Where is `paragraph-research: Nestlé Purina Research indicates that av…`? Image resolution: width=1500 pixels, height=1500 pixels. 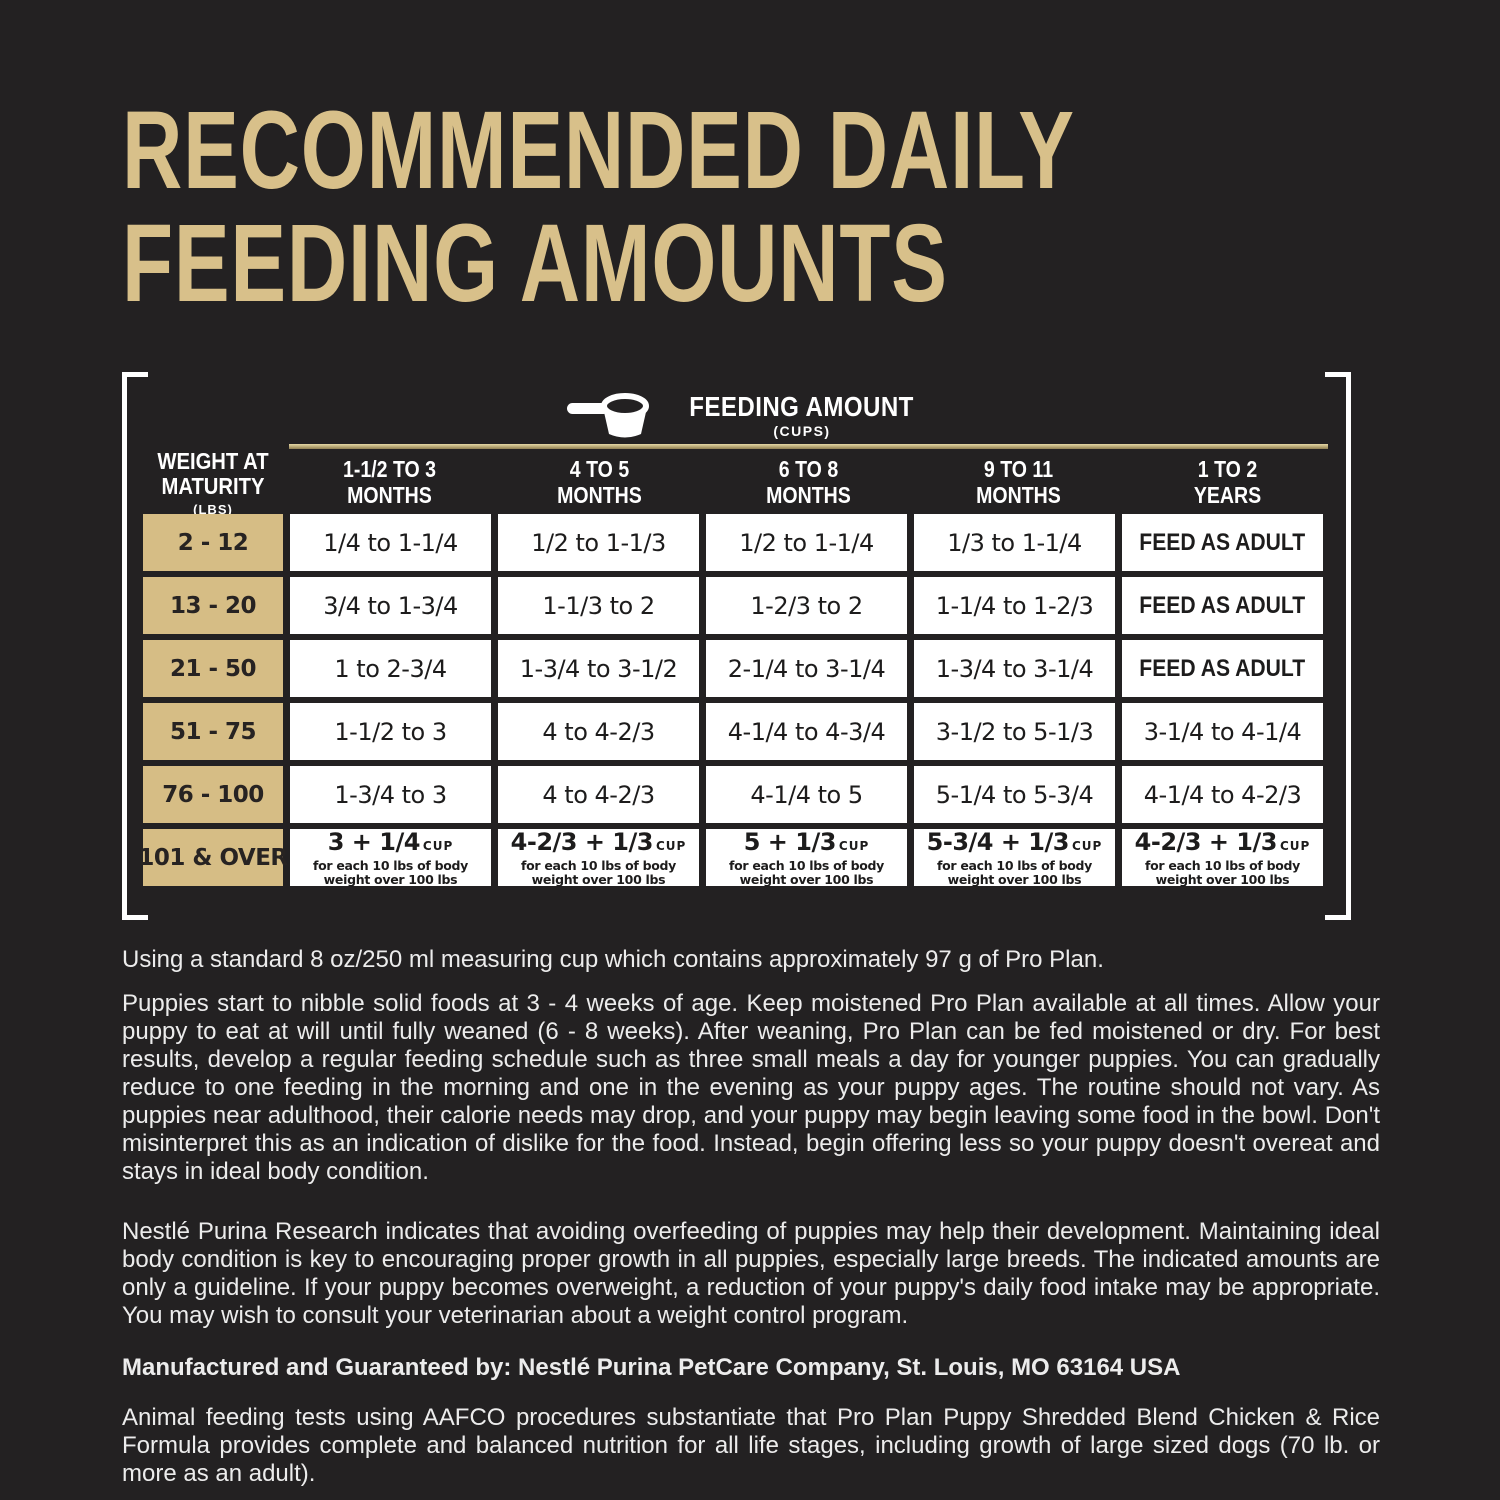
paragraph-research: Nestlé Purina Research indicates that av… is located at coordinates (751, 1273).